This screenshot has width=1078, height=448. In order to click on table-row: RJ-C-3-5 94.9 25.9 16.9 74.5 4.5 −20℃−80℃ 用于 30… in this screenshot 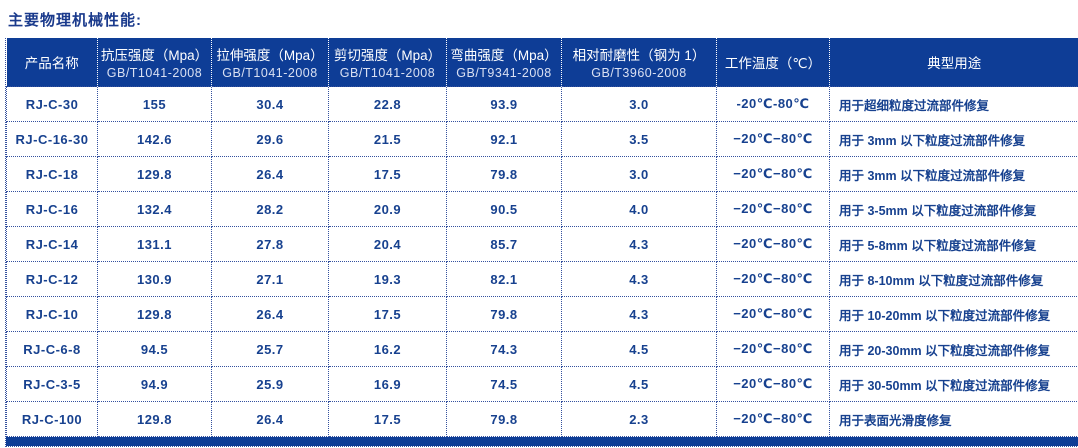, I will do `click(542, 384)`.